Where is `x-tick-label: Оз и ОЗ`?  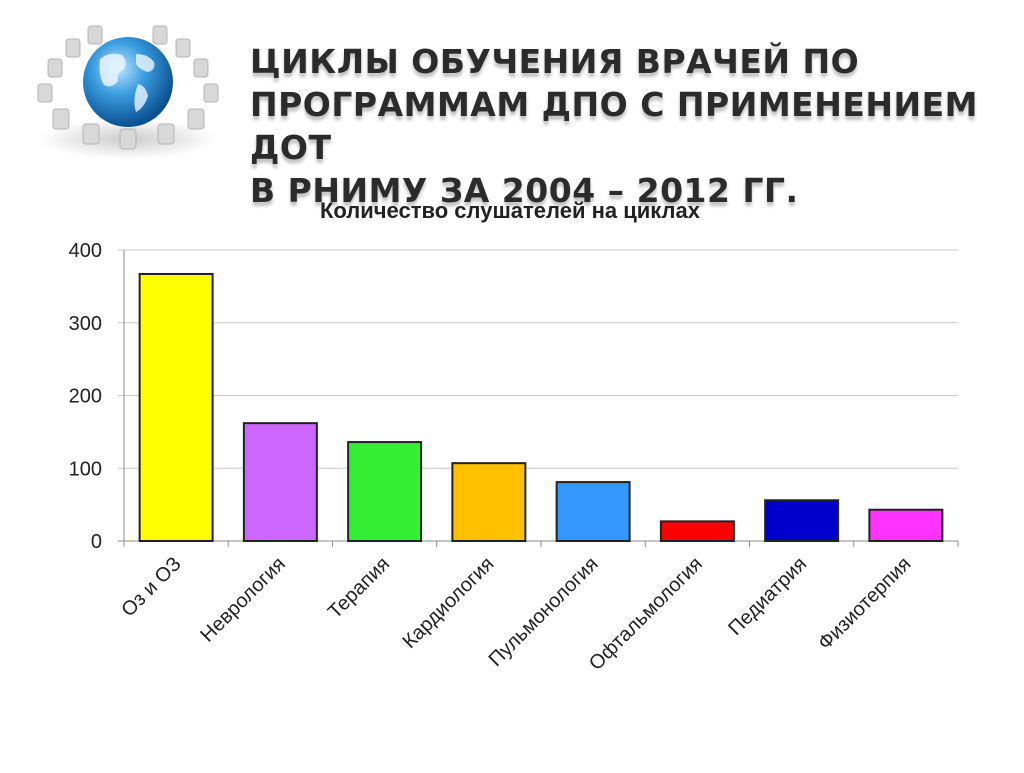 x-tick-label: Оз и ОЗ is located at coordinates (151, 587).